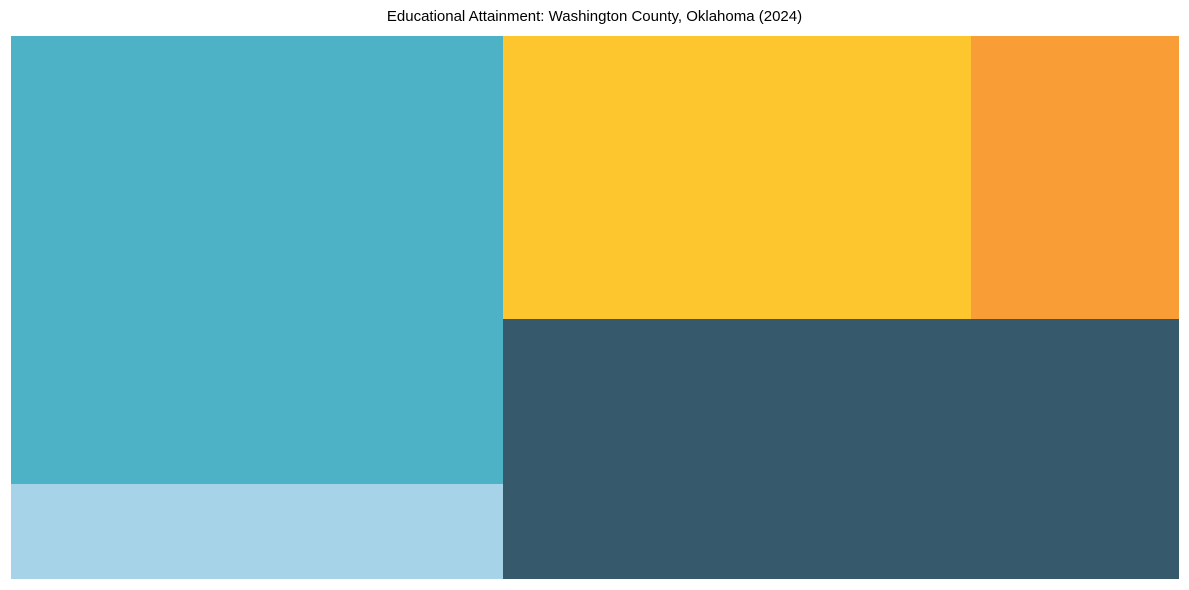 The width and height of the screenshot is (1189, 590). I want to click on treemap-tile-orange, so click(1075, 177).